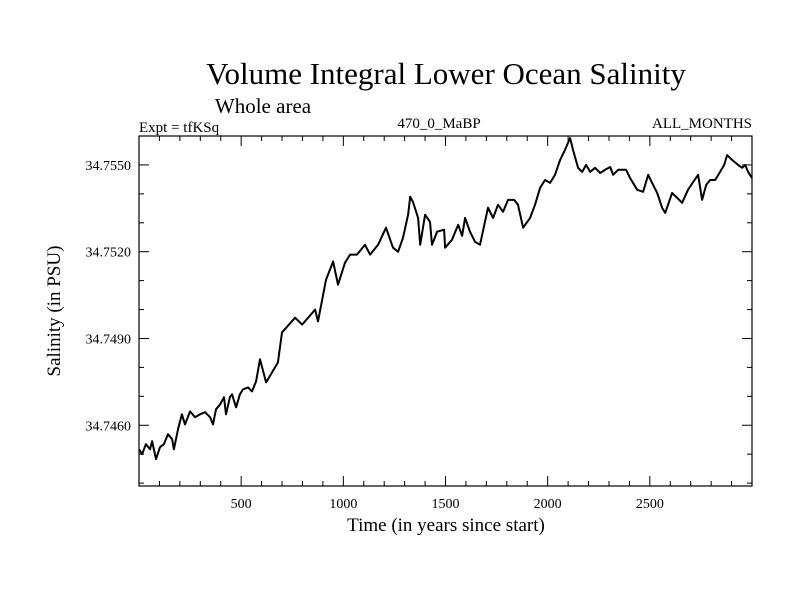 The image size is (800, 600). Describe the element at coordinates (109, 296) in the screenshot. I see `y-tick-labels: 34.7460 34.7490 34.7520 34.7550` at that location.